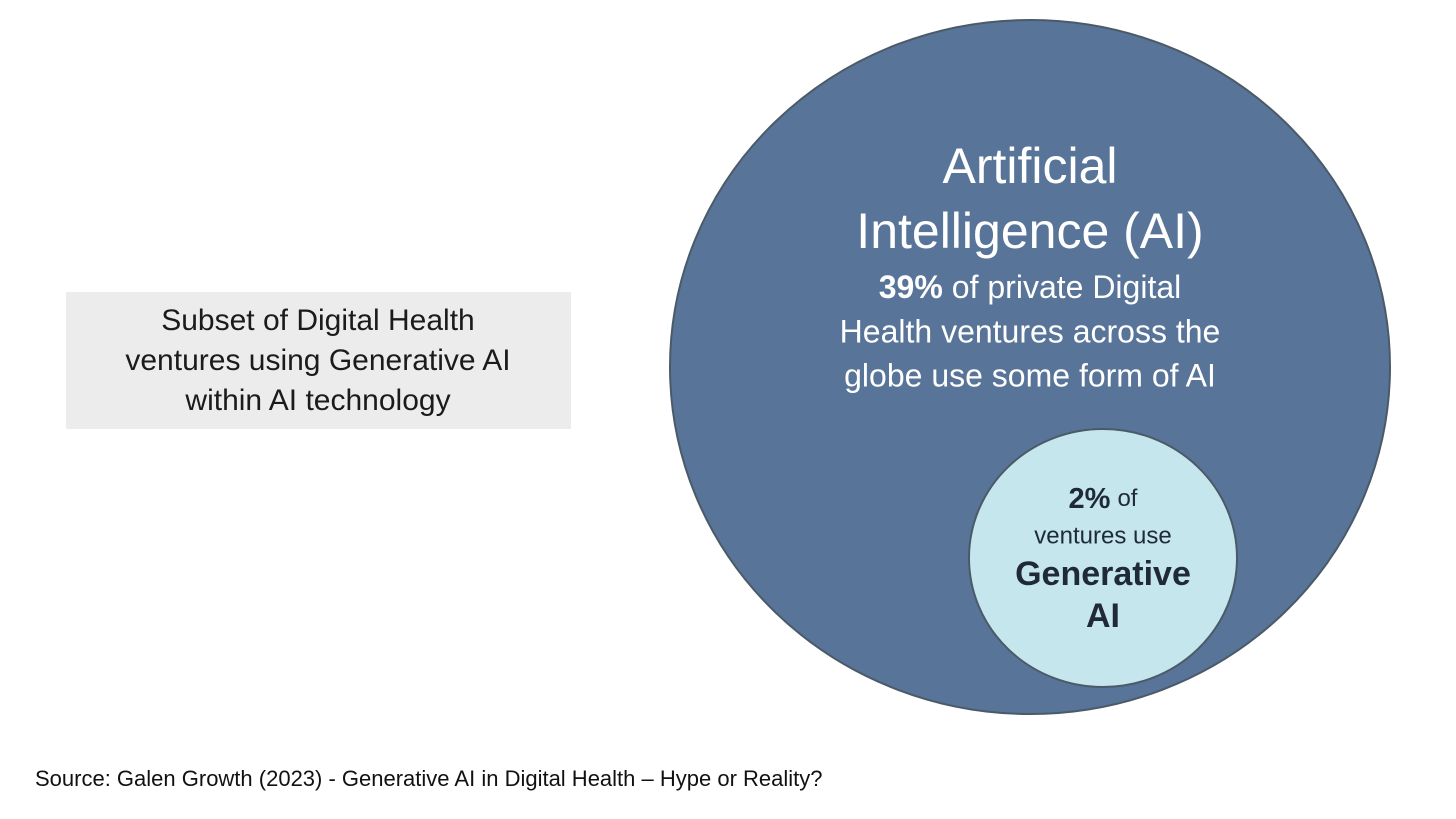 The height and width of the screenshot is (819, 1456). Describe the element at coordinates (1029, 231) in the screenshot. I see `outer-title: Intelligence (AI)` at that location.